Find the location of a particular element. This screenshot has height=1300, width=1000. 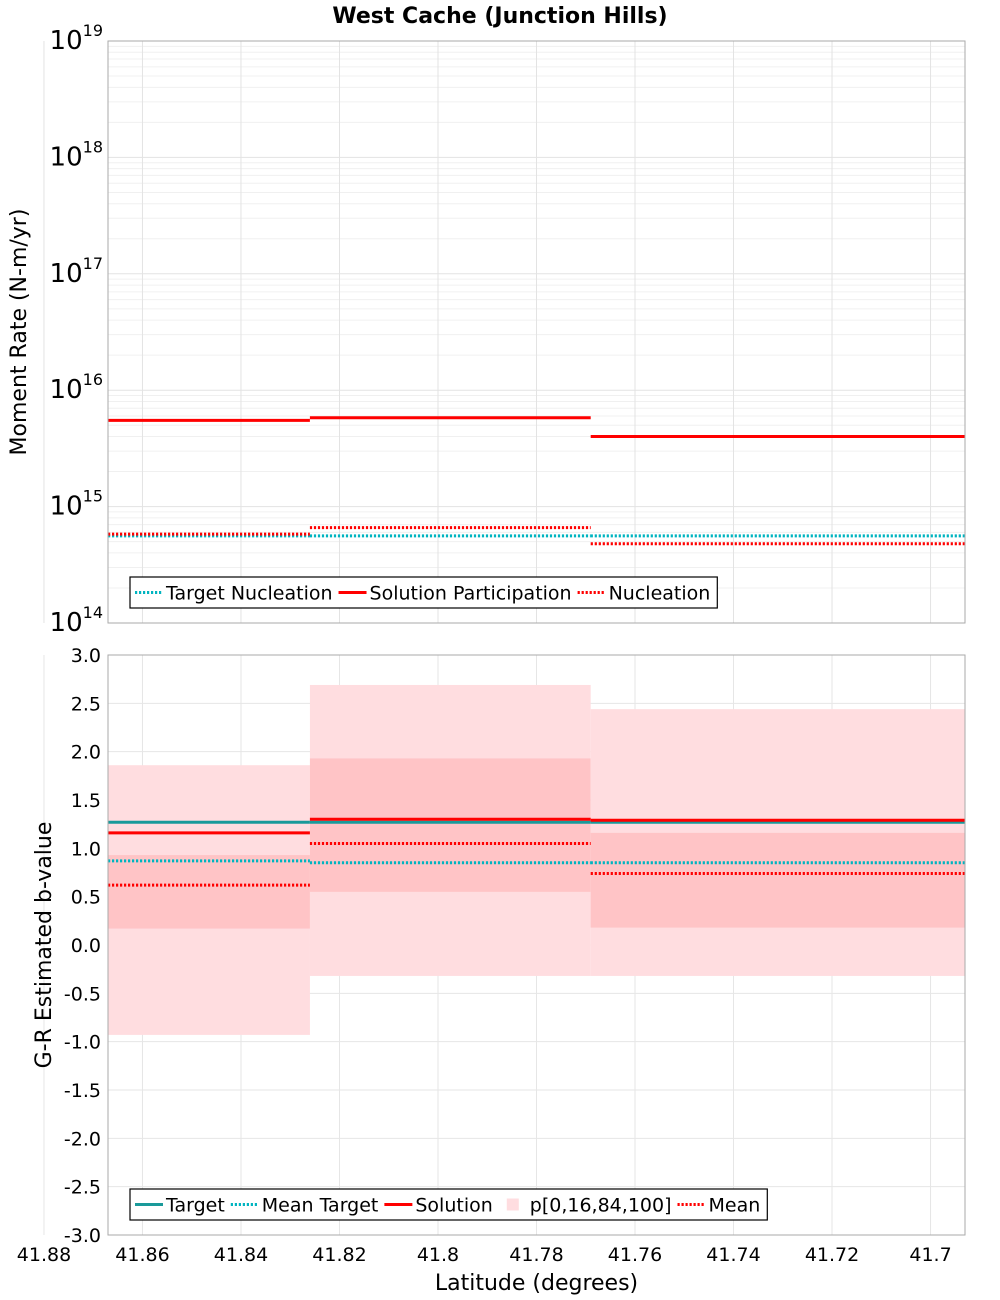

y-tick-label-3: -1.5 is located at coordinates (82, 1091).